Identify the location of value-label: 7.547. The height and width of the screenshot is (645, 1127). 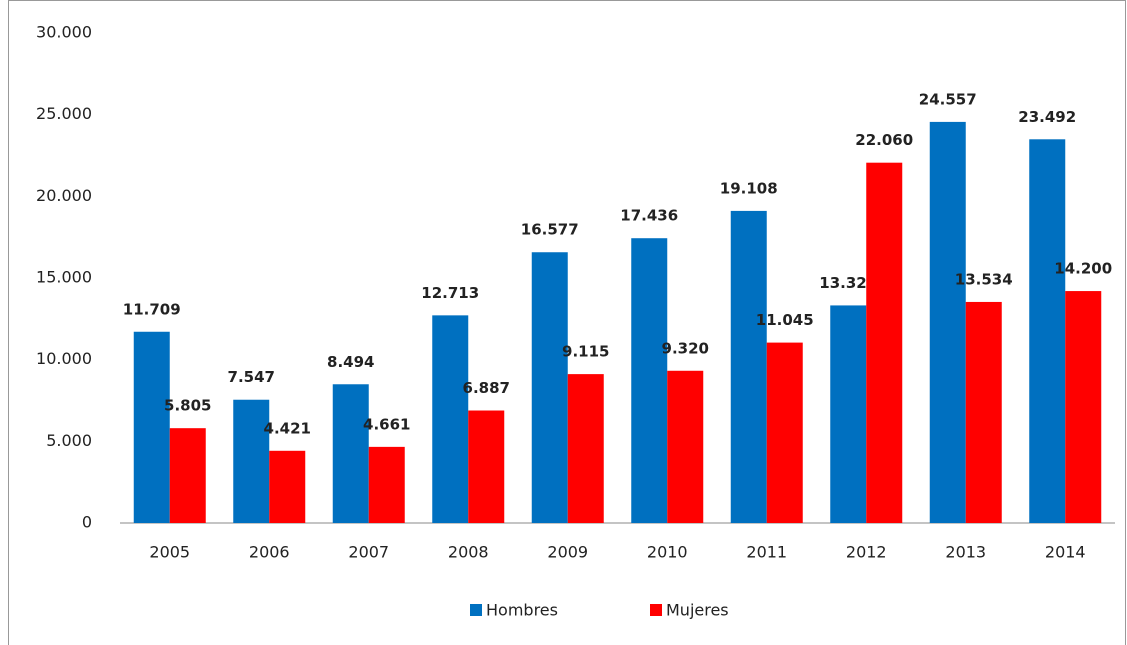
(251, 377).